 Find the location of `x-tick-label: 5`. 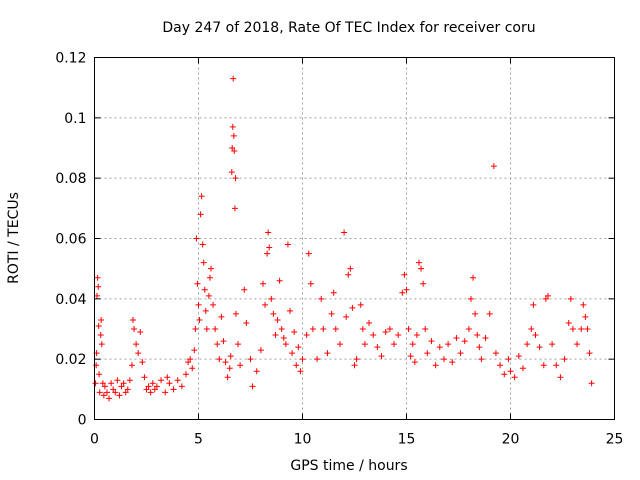

x-tick-label: 5 is located at coordinates (198, 440).